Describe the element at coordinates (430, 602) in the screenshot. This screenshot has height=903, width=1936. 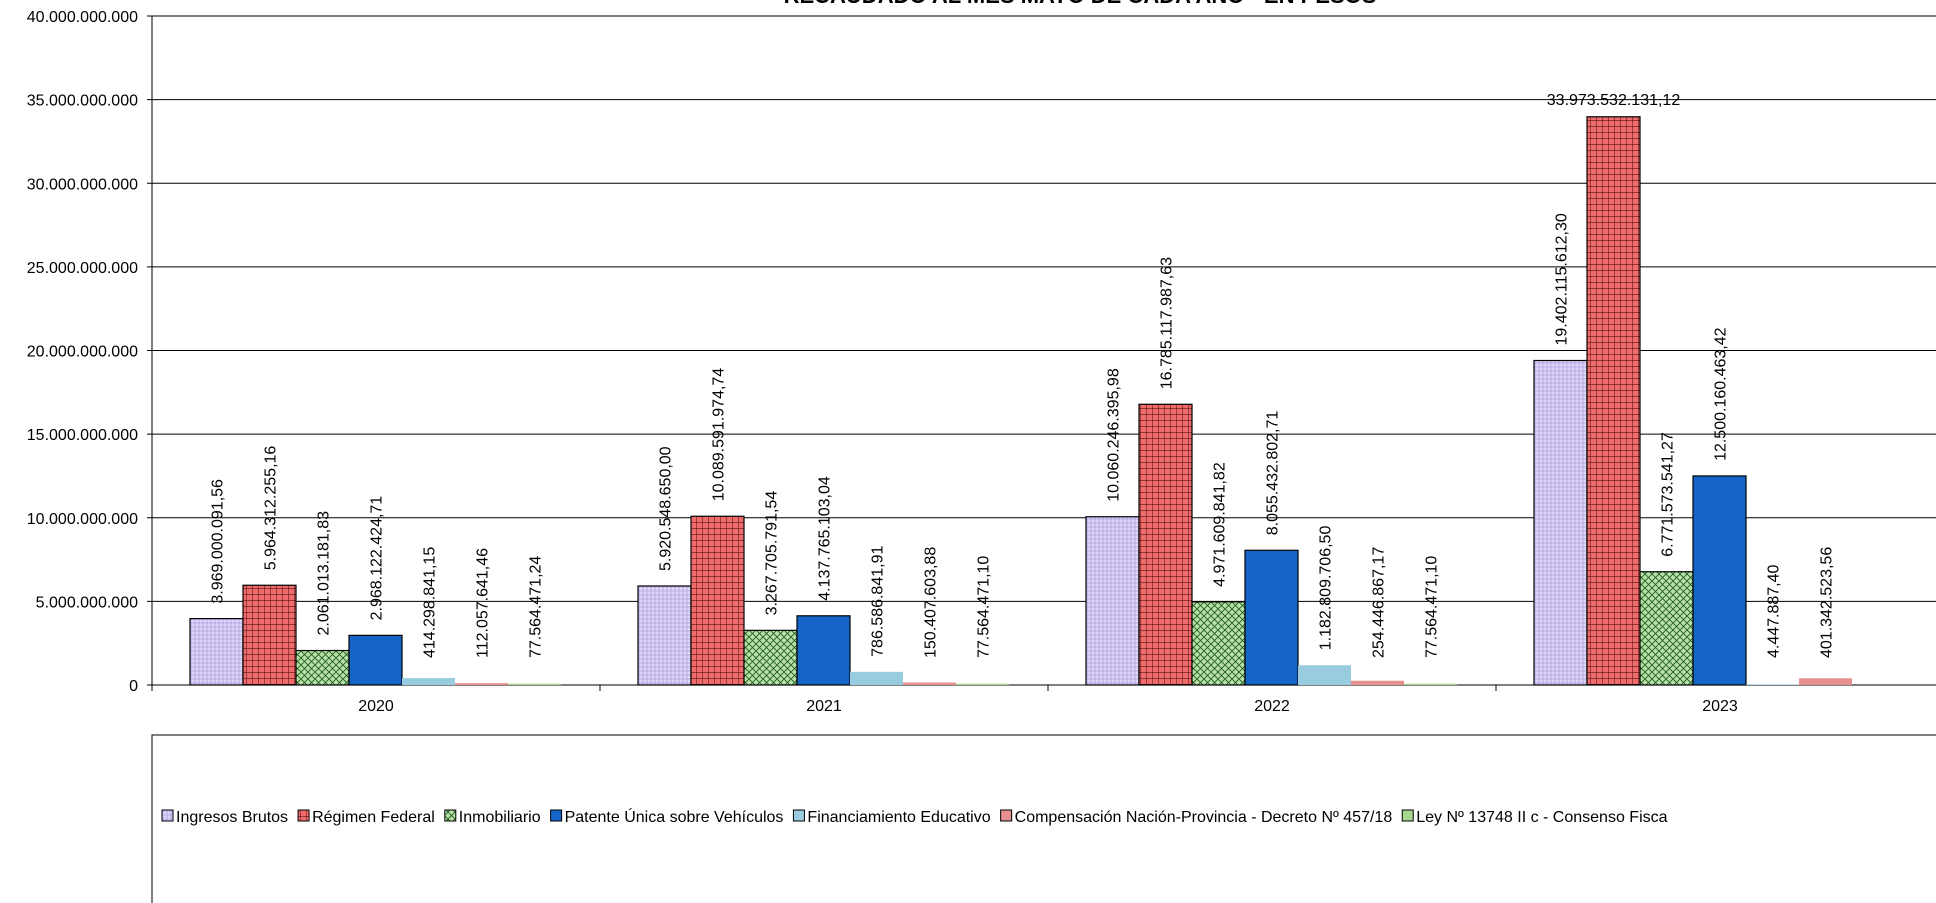
I see `data-label: 414.298.841,15` at that location.